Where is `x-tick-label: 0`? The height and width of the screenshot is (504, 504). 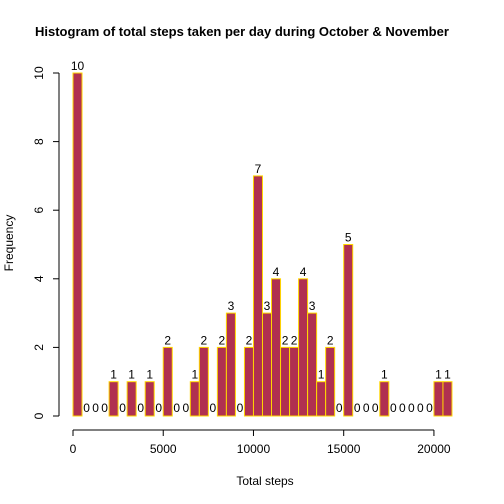 x-tick-label: 0 is located at coordinates (73, 449).